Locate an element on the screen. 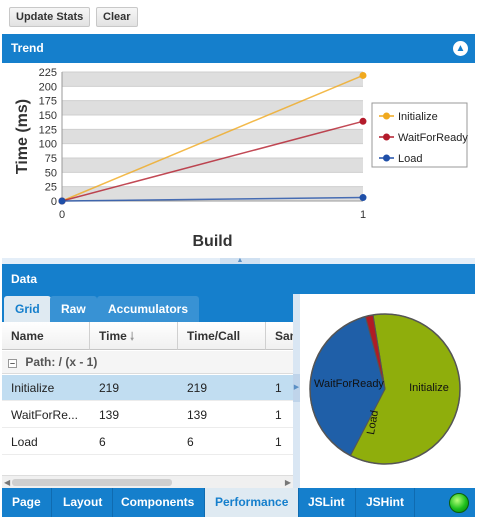  tab-grid: Grid is located at coordinates (27, 309).